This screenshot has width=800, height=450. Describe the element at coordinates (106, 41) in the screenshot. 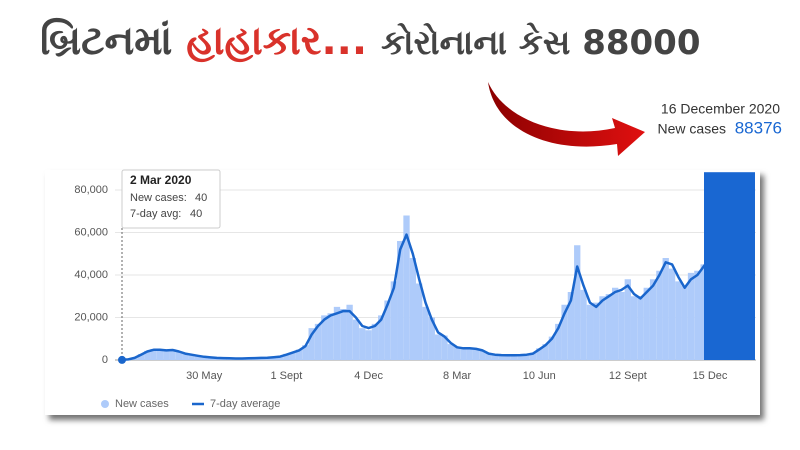

I see `headline-part: બ્રિટનમાં` at that location.